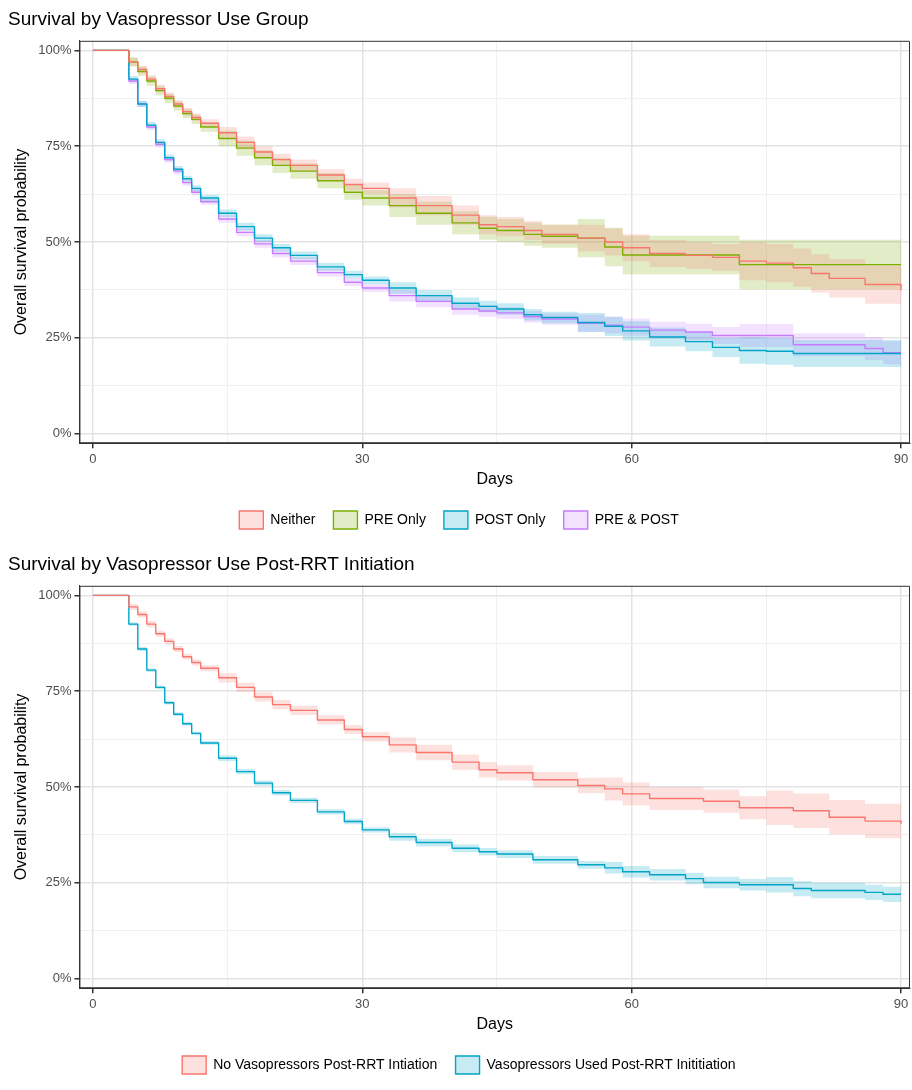  Describe the element at coordinates (395, 518) in the screenshot. I see `legend-label: PRE Only` at that location.